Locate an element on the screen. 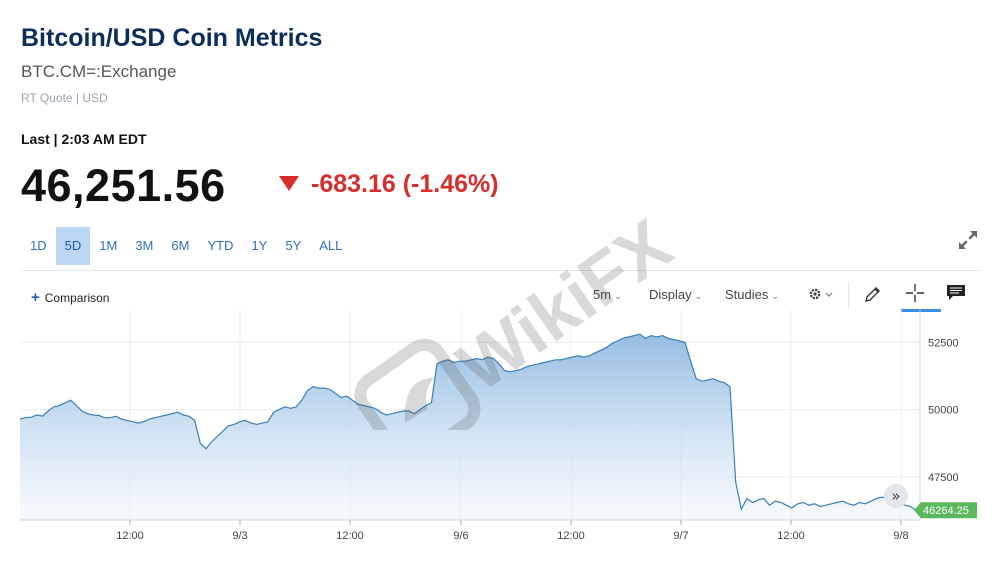 This screenshot has height=574, width=992. tab-all: ALL is located at coordinates (331, 245).